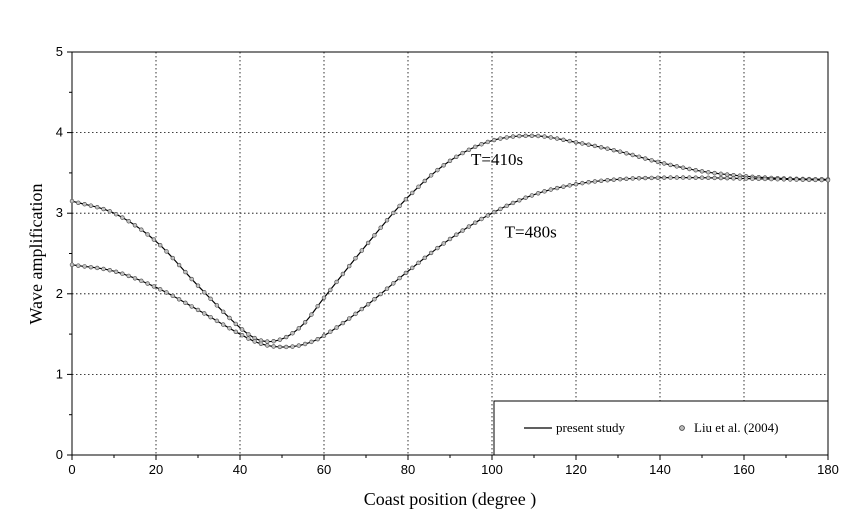 The width and height of the screenshot is (856, 524). Describe the element at coordinates (59, 373) in the screenshot. I see `y-tick-label: 1` at that location.